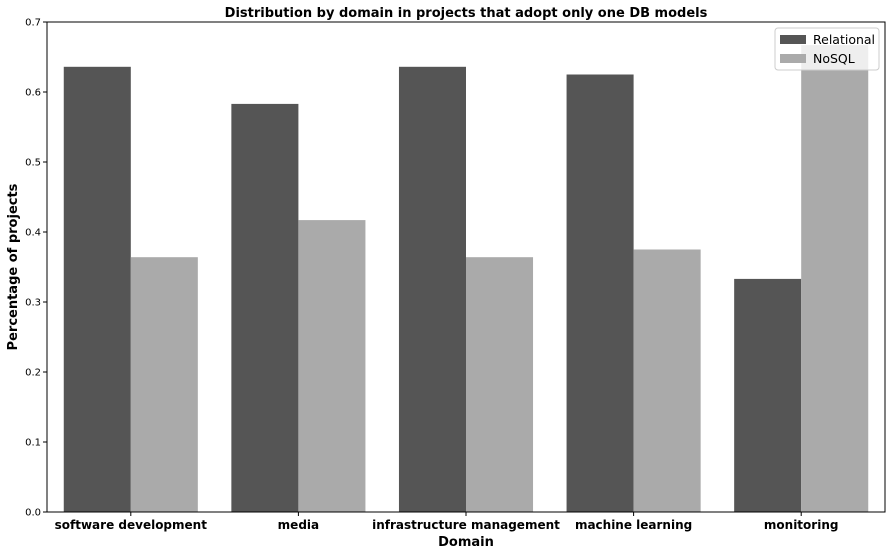  Describe the element at coordinates (33, 23) in the screenshot. I see `y-tick-label: 0.7` at that location.